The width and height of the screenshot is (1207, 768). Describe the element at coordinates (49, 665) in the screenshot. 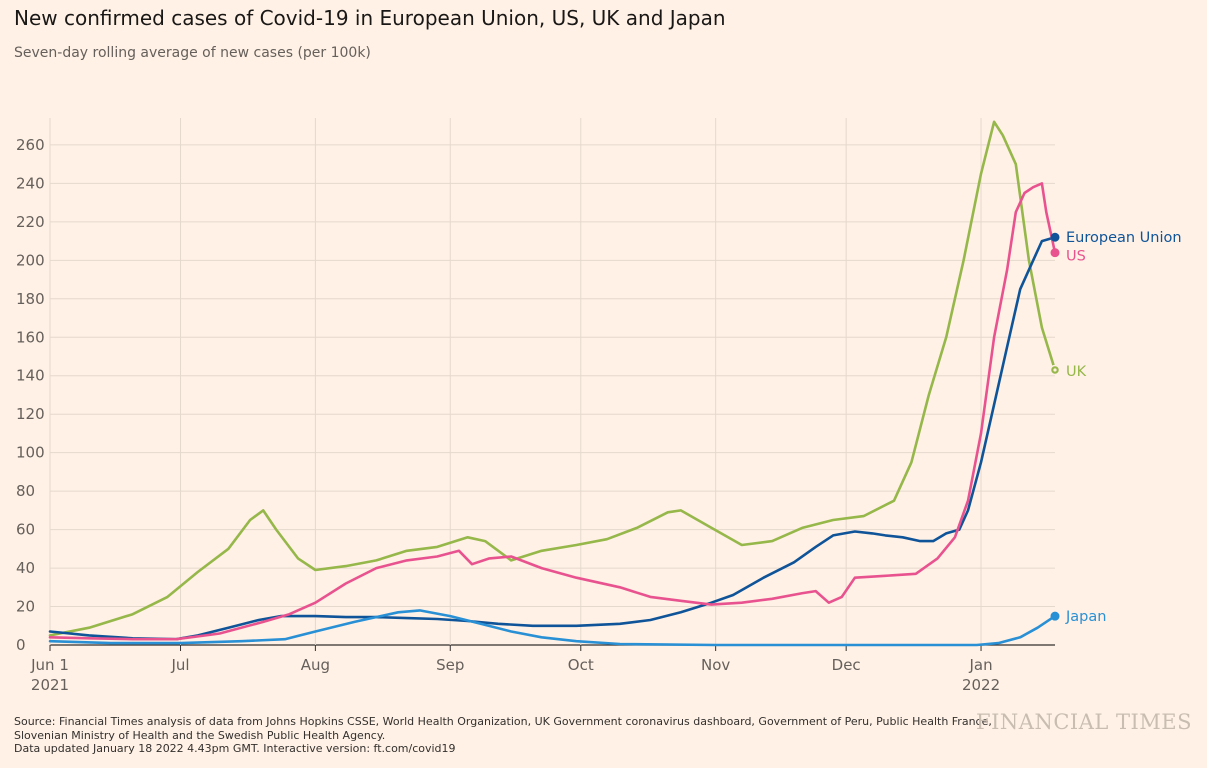

I see `x-tick-label: Jun 1` at that location.